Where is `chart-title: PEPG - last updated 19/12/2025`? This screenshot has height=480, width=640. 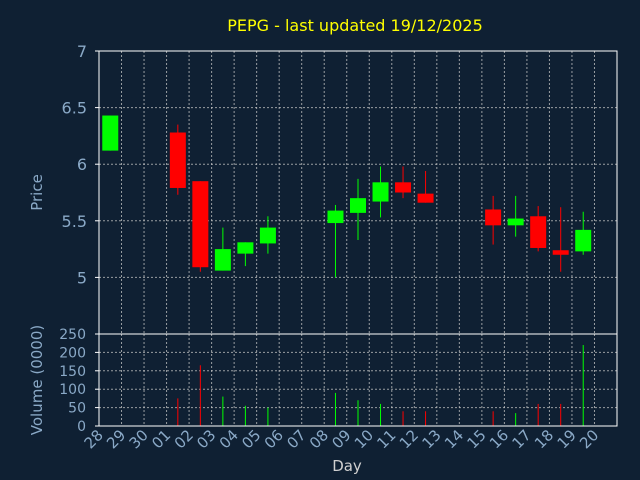 chart-title: PEPG - last updated 19/12/2025 is located at coordinates (355, 25).